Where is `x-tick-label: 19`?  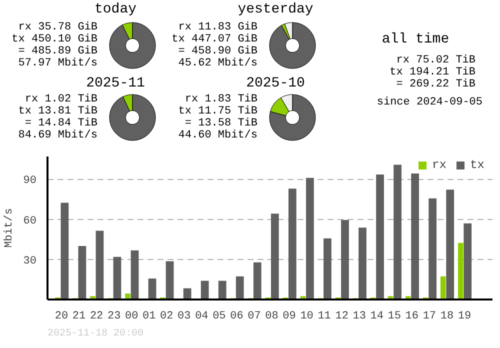 x-tick-label: 19 is located at coordinates (465, 316).